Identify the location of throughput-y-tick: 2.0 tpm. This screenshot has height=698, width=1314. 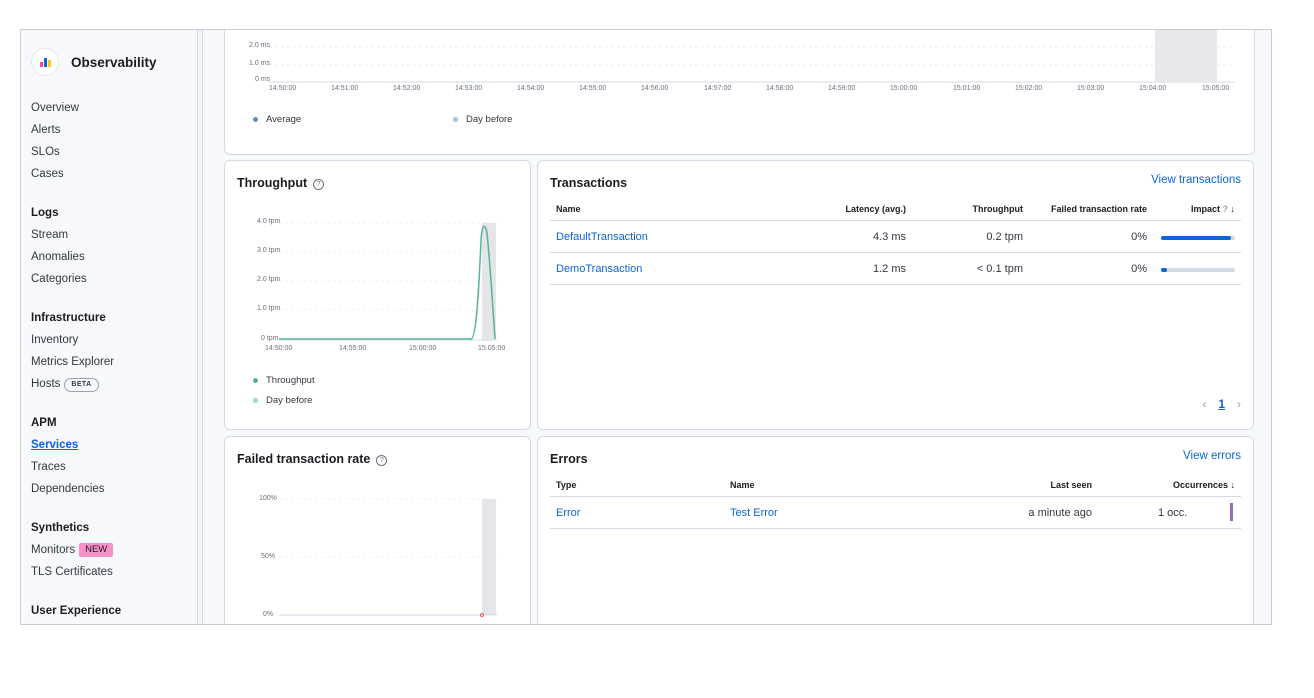
(269, 279).